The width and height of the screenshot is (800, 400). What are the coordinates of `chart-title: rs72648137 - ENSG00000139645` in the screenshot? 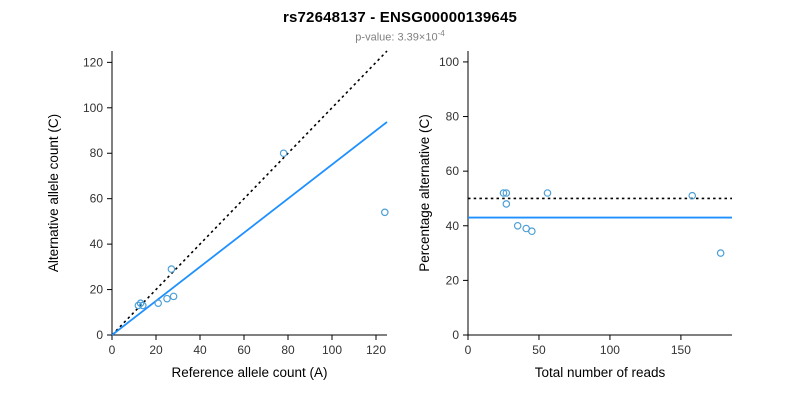 It's located at (400, 17).